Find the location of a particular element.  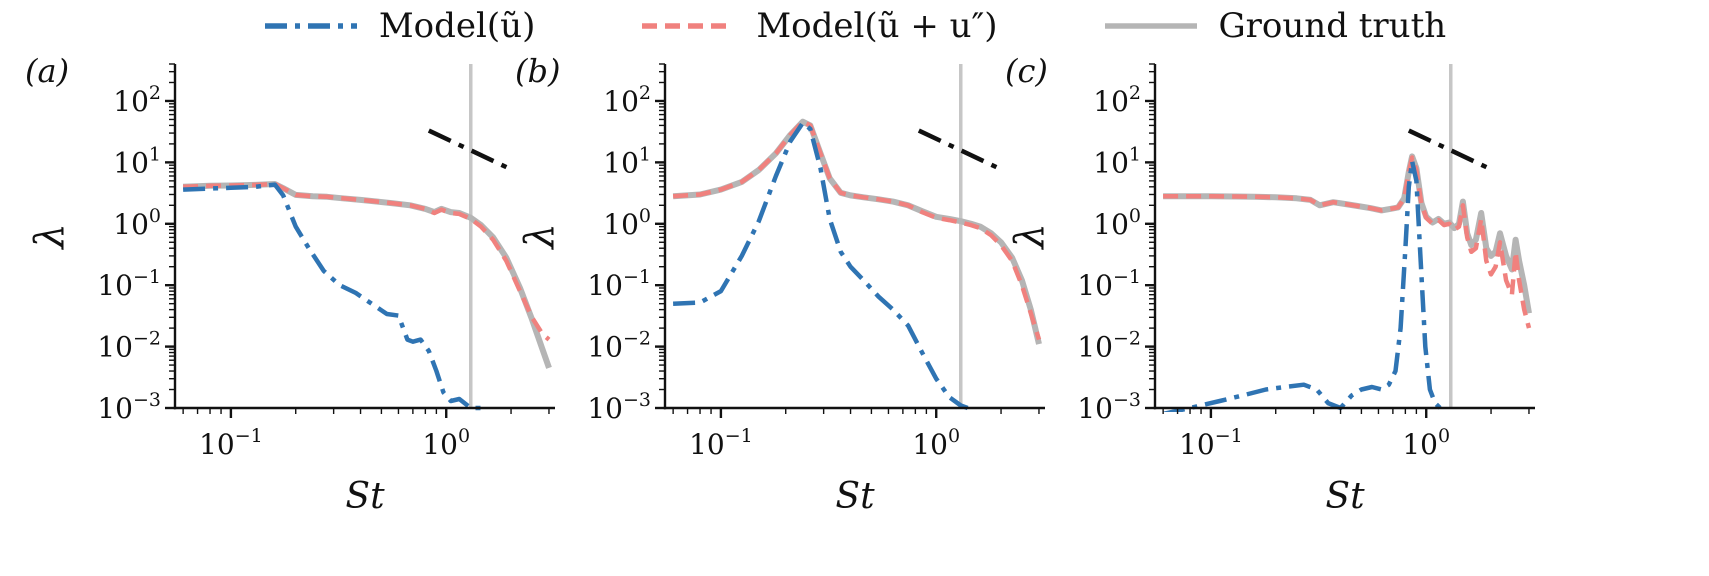

legend-label-model-resolved: Model(ũ) is located at coordinates (457, 26).